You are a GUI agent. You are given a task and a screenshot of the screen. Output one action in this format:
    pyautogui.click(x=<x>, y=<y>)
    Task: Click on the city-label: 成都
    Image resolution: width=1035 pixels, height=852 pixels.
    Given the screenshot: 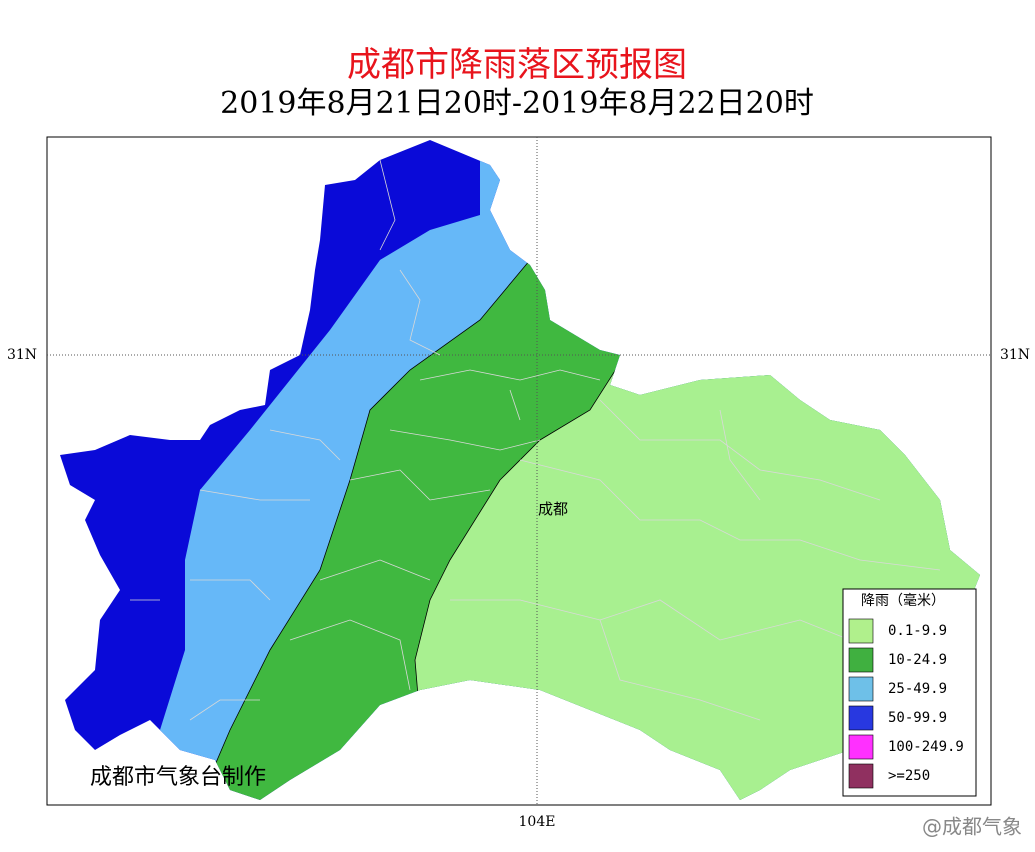 What is the action you would take?
    pyautogui.click(x=553, y=509)
    